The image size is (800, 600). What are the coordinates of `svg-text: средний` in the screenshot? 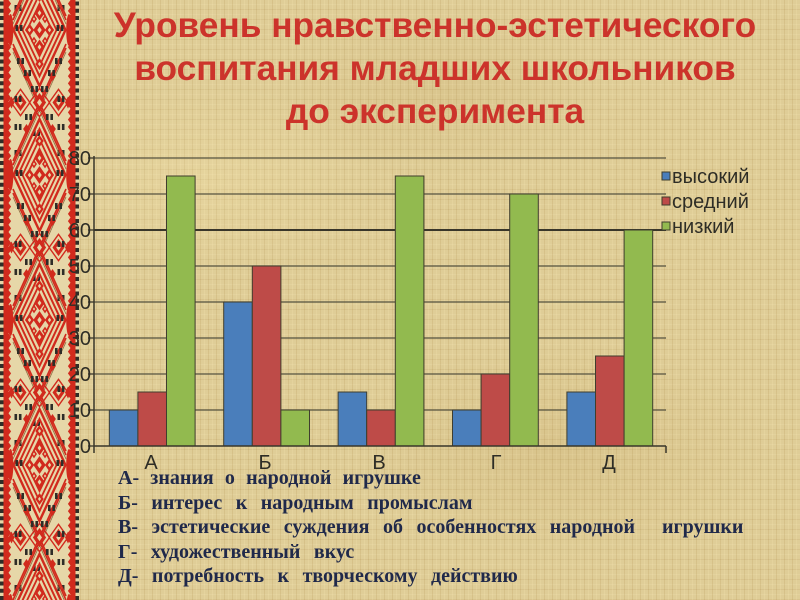 It's located at (710, 202).